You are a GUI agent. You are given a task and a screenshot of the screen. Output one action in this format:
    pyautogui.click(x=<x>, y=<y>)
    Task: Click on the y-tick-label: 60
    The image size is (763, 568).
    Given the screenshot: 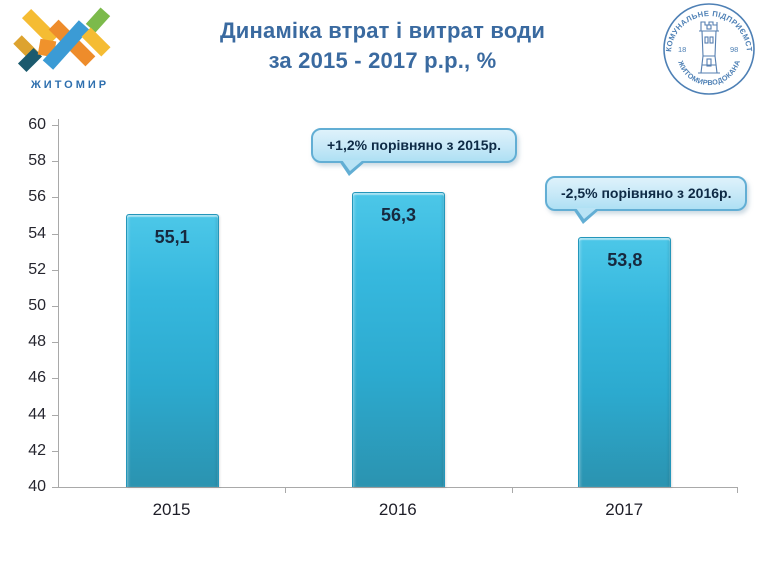 What is the action you would take?
    pyautogui.click(x=37, y=124)
    